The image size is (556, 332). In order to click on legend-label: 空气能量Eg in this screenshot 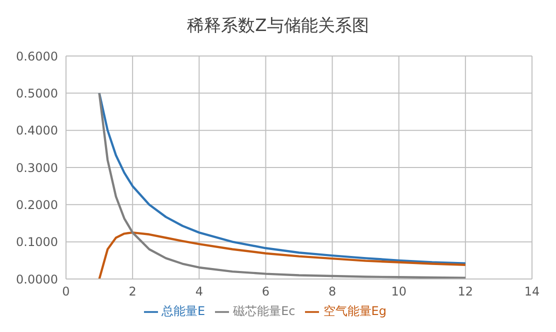, I will do `click(354, 311)`.